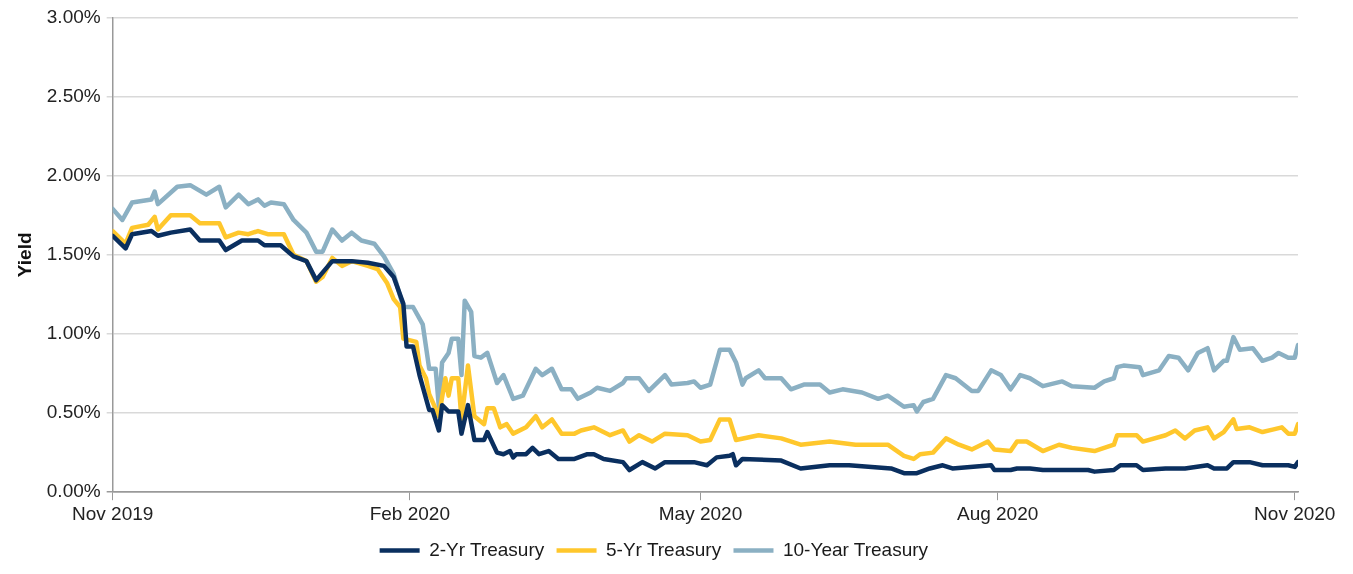 The image size is (1353, 574). I want to click on legend-label: 5-Yr Treasury, so click(664, 549).